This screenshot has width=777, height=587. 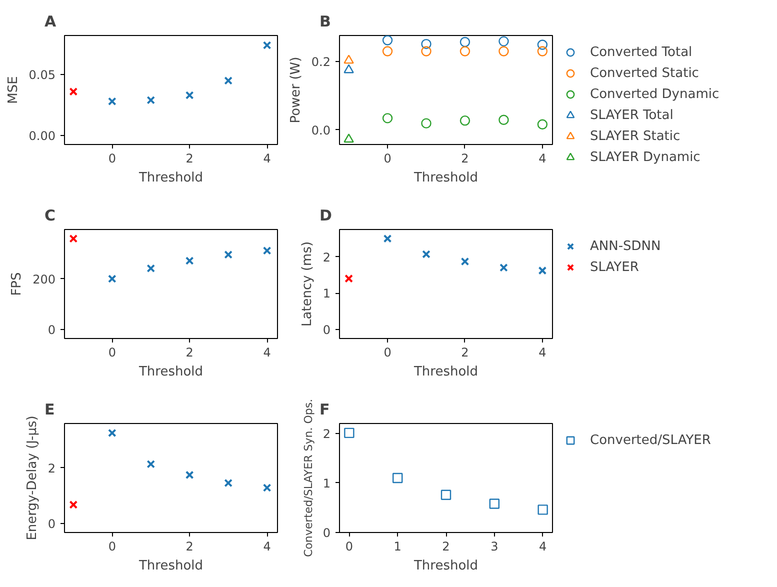 I want to click on chart-title: C, so click(x=50, y=215).